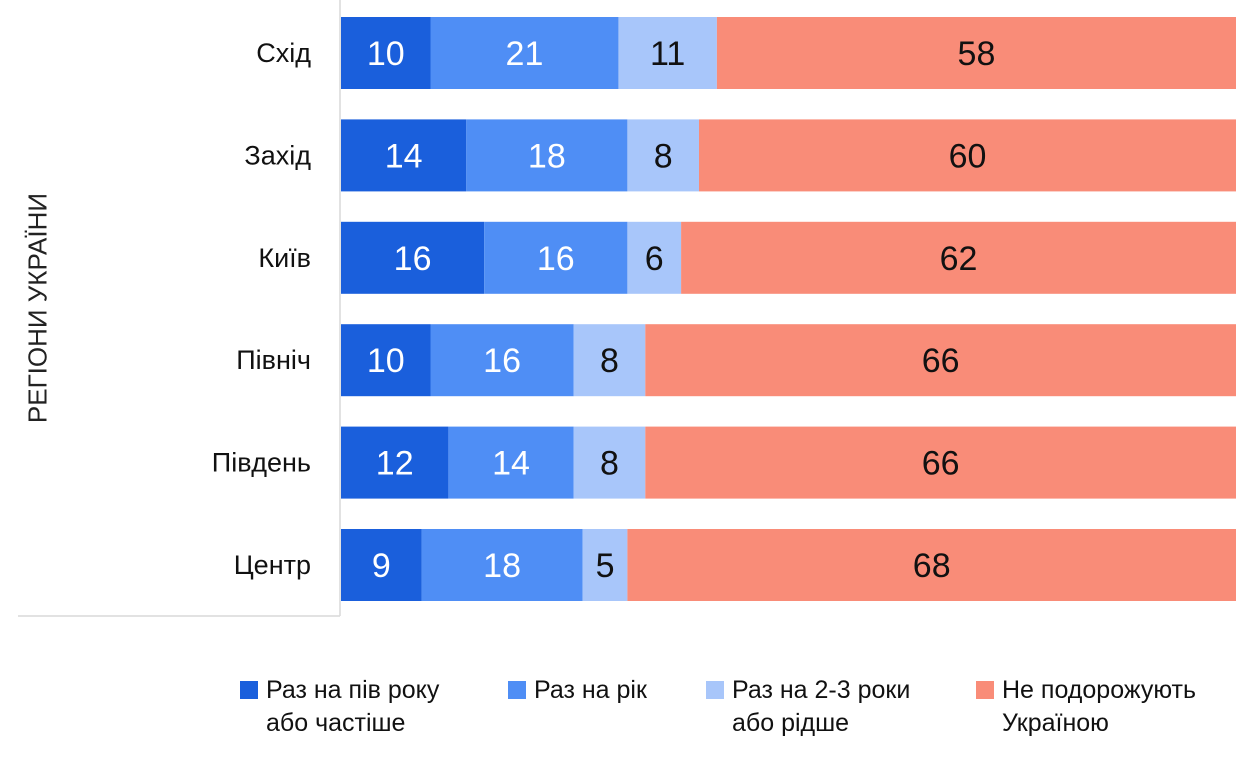 The height and width of the screenshot is (779, 1250). I want to click on data-label: 58, so click(977, 54).